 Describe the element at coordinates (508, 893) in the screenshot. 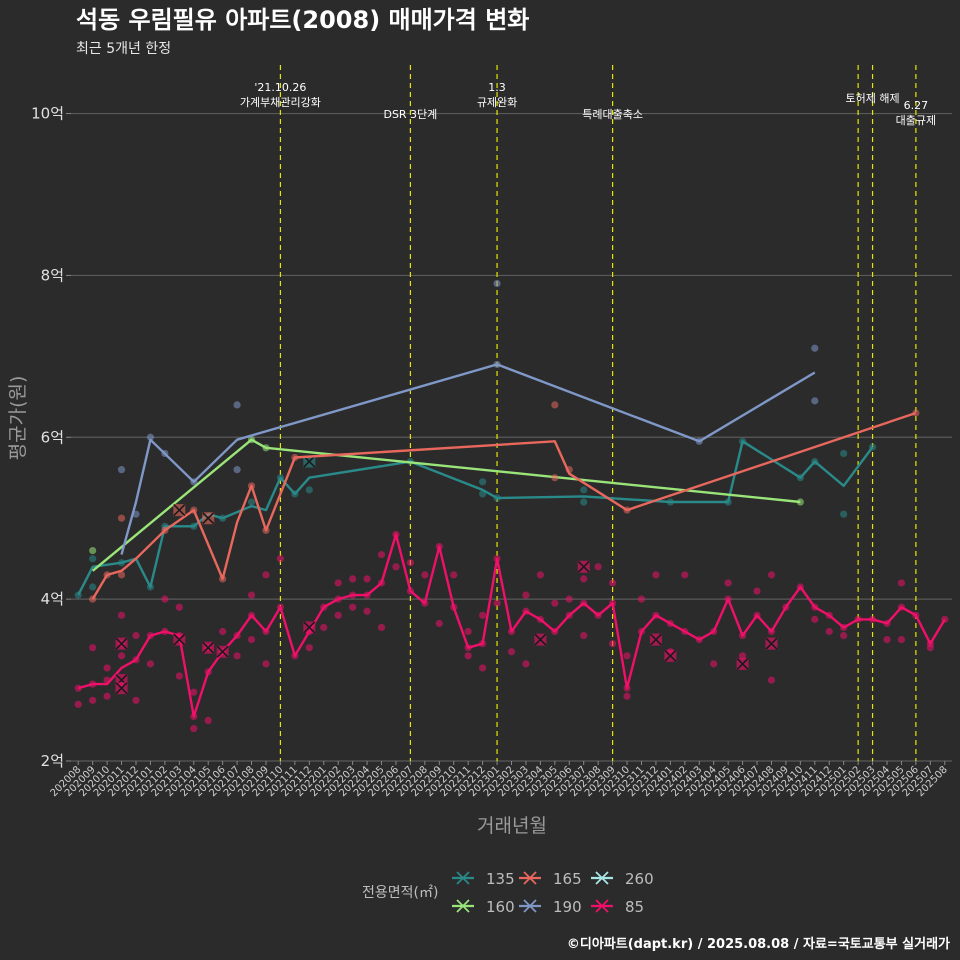

I see `legend: 전용면적(㎡) 135 165 260 160 190 85` at that location.